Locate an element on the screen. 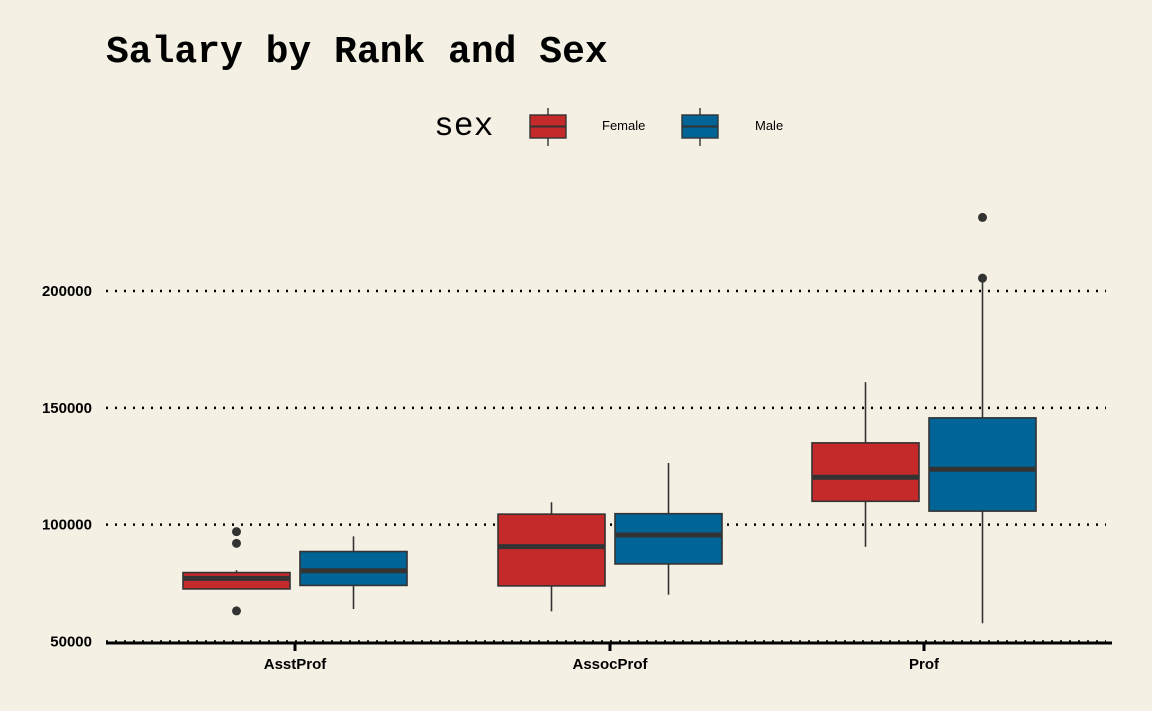 The width and height of the screenshot is (1152, 711). x-tick-label: AssocProf is located at coordinates (610, 664).